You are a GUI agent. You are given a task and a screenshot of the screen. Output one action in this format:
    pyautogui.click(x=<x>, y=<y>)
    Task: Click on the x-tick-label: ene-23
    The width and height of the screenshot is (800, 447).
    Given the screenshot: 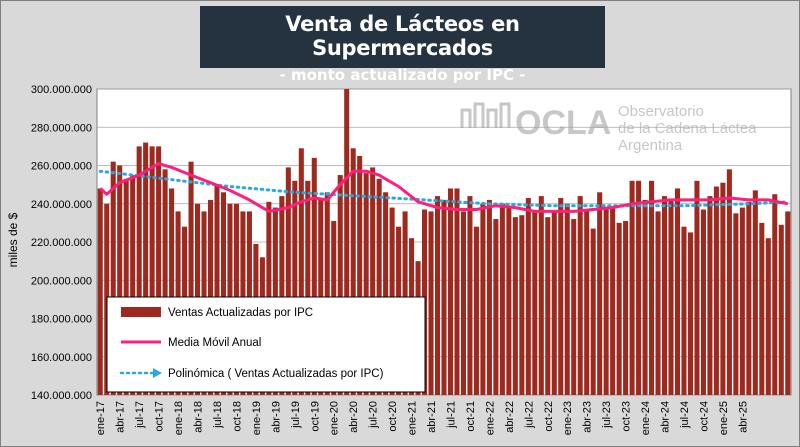 What is the action you would take?
    pyautogui.click(x=568, y=418)
    